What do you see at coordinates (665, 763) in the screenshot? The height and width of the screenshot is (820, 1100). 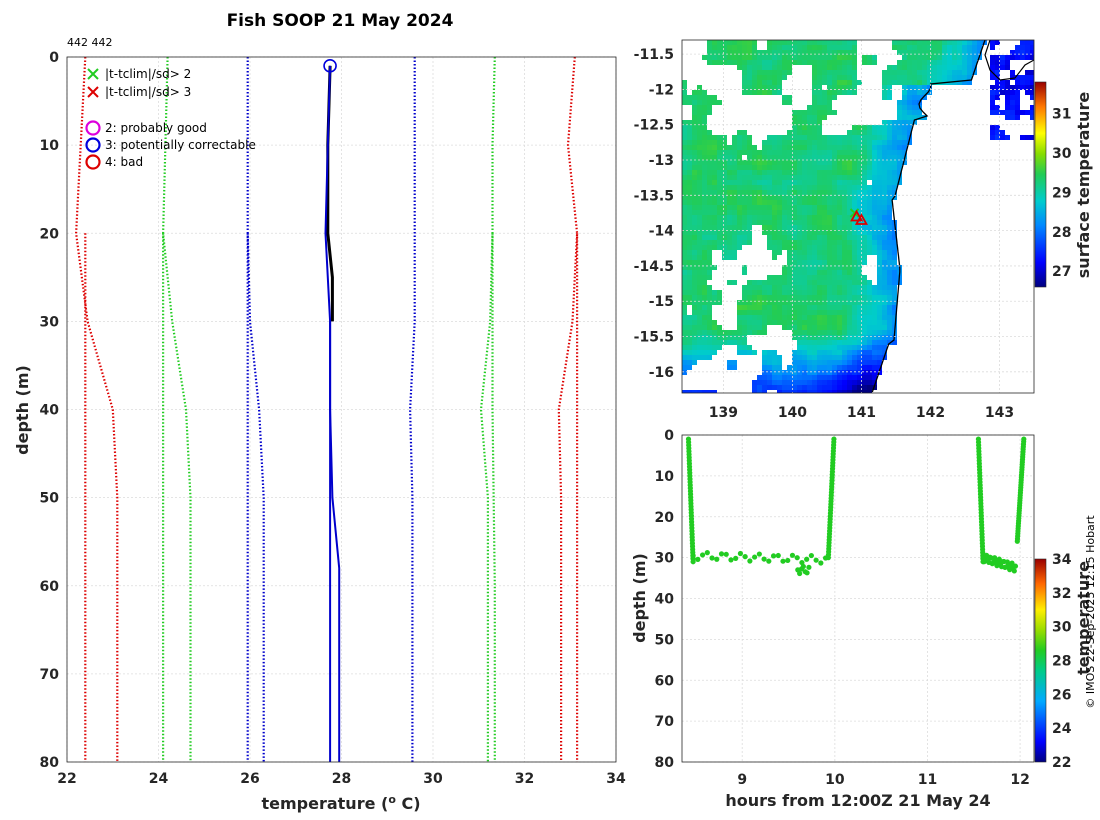 I see `time-y-tick-label: 80` at bounding box center [665, 763].